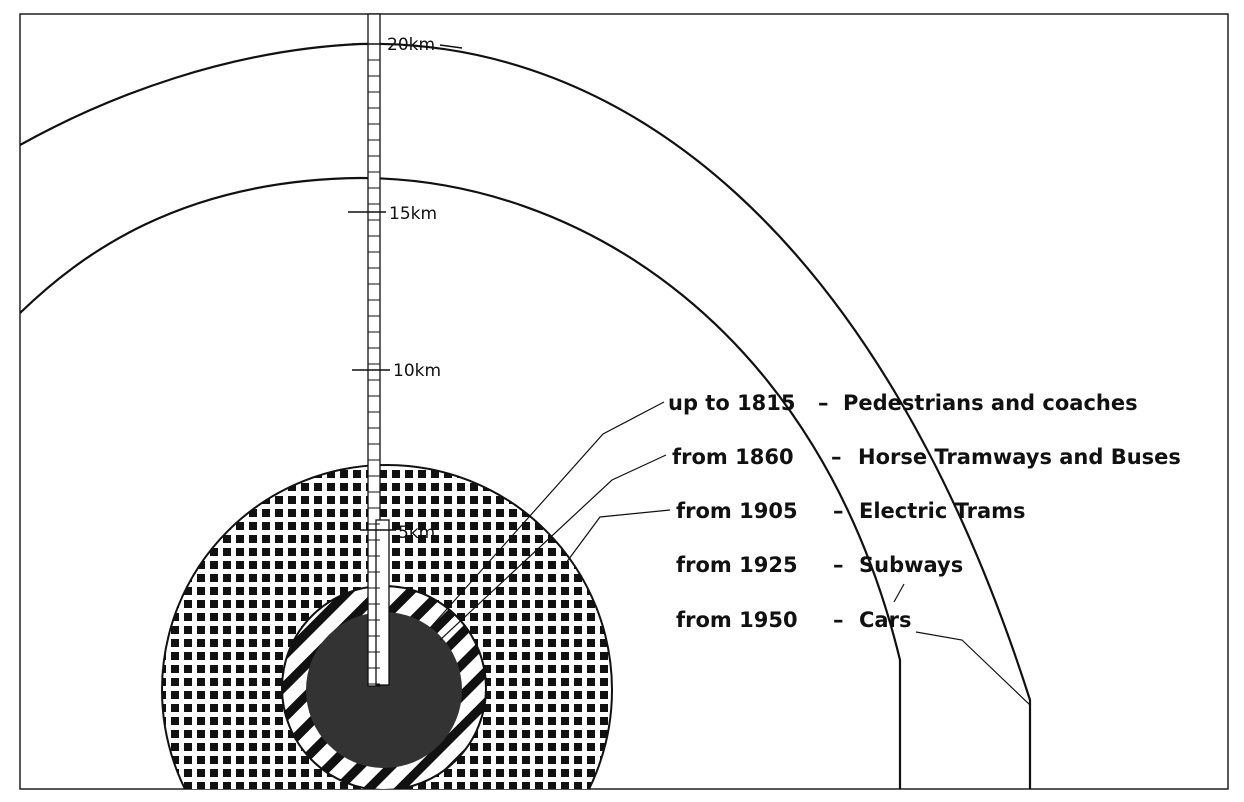 Image resolution: width=1244 pixels, height=802 pixels. I want to click on legend-mode-pedestrians: Pedestrians and coaches, so click(990, 403).